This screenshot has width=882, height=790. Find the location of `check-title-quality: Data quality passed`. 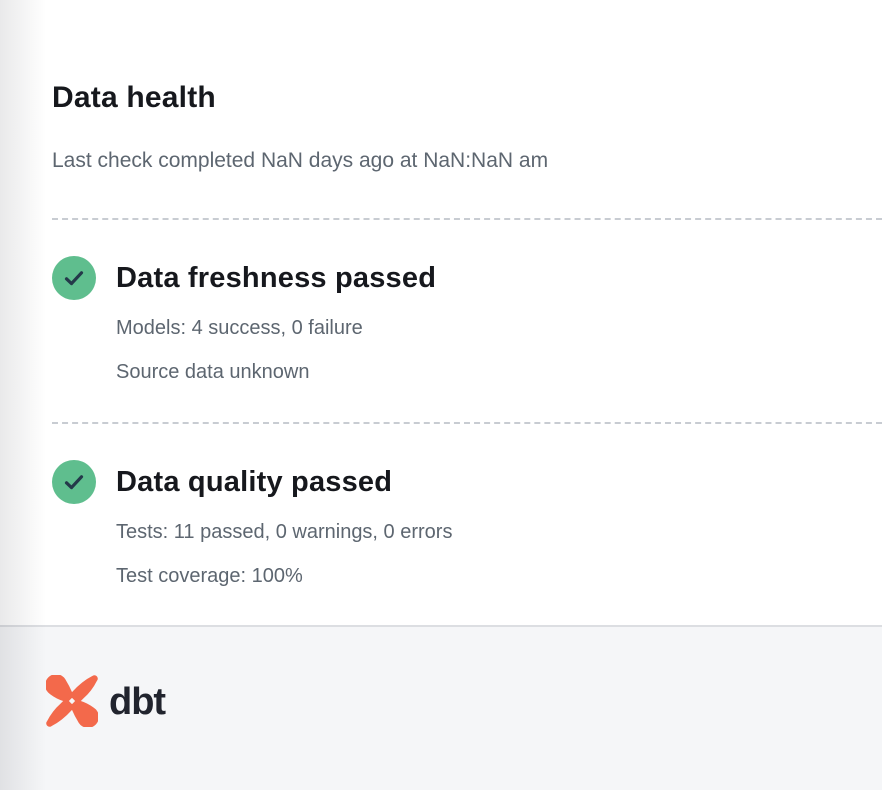

check-title-quality: Data quality passed is located at coordinates (254, 481).